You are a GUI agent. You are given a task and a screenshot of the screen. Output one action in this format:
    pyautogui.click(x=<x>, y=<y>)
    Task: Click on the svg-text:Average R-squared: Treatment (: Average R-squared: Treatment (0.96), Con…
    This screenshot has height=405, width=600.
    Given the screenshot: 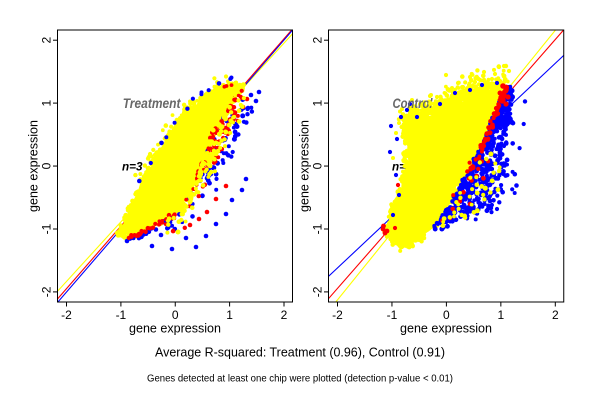 What is the action you would take?
    pyautogui.click(x=300, y=352)
    